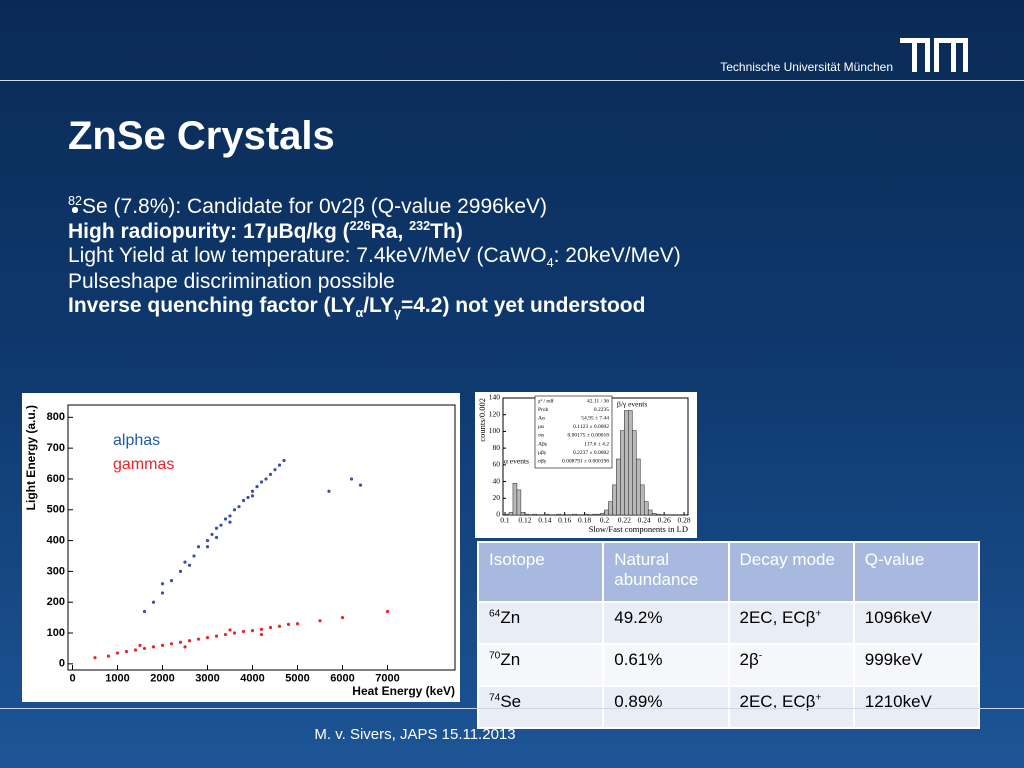  I want to click on y-tick-label: 140, so click(495, 397).